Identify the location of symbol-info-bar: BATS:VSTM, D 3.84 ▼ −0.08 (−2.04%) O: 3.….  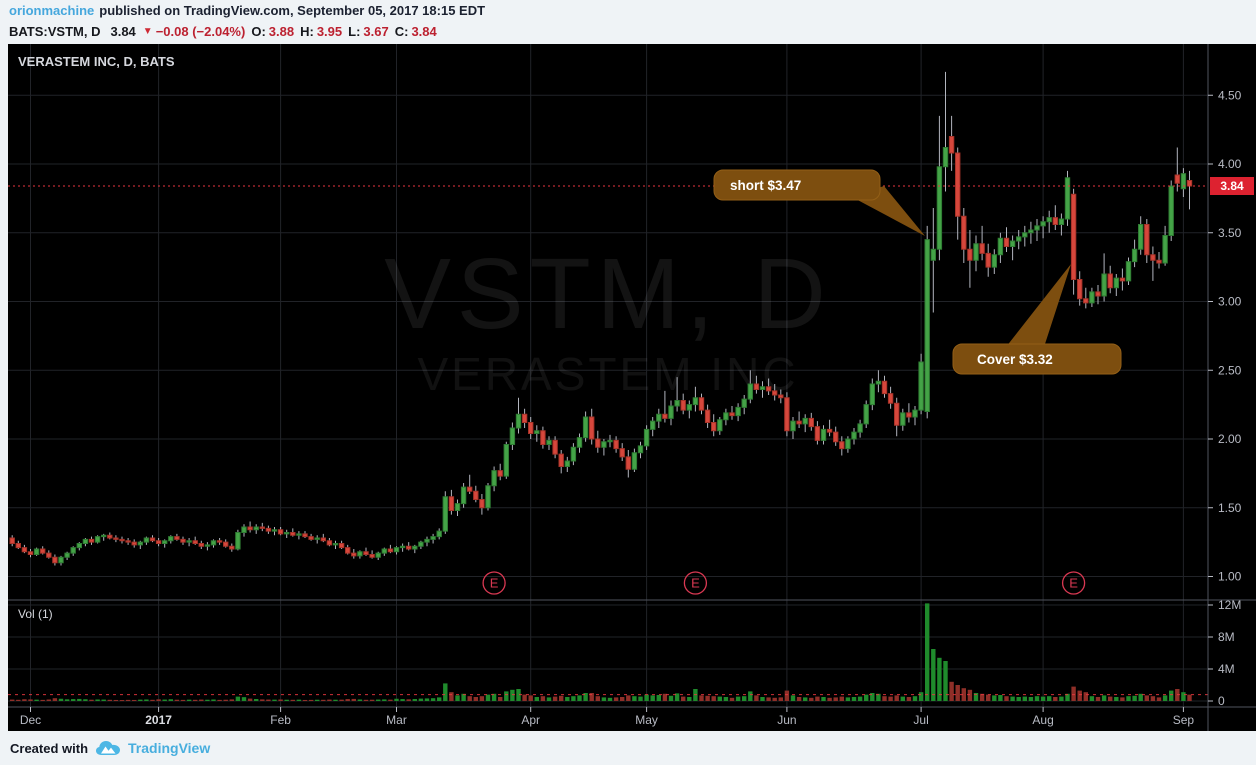
(628, 31).